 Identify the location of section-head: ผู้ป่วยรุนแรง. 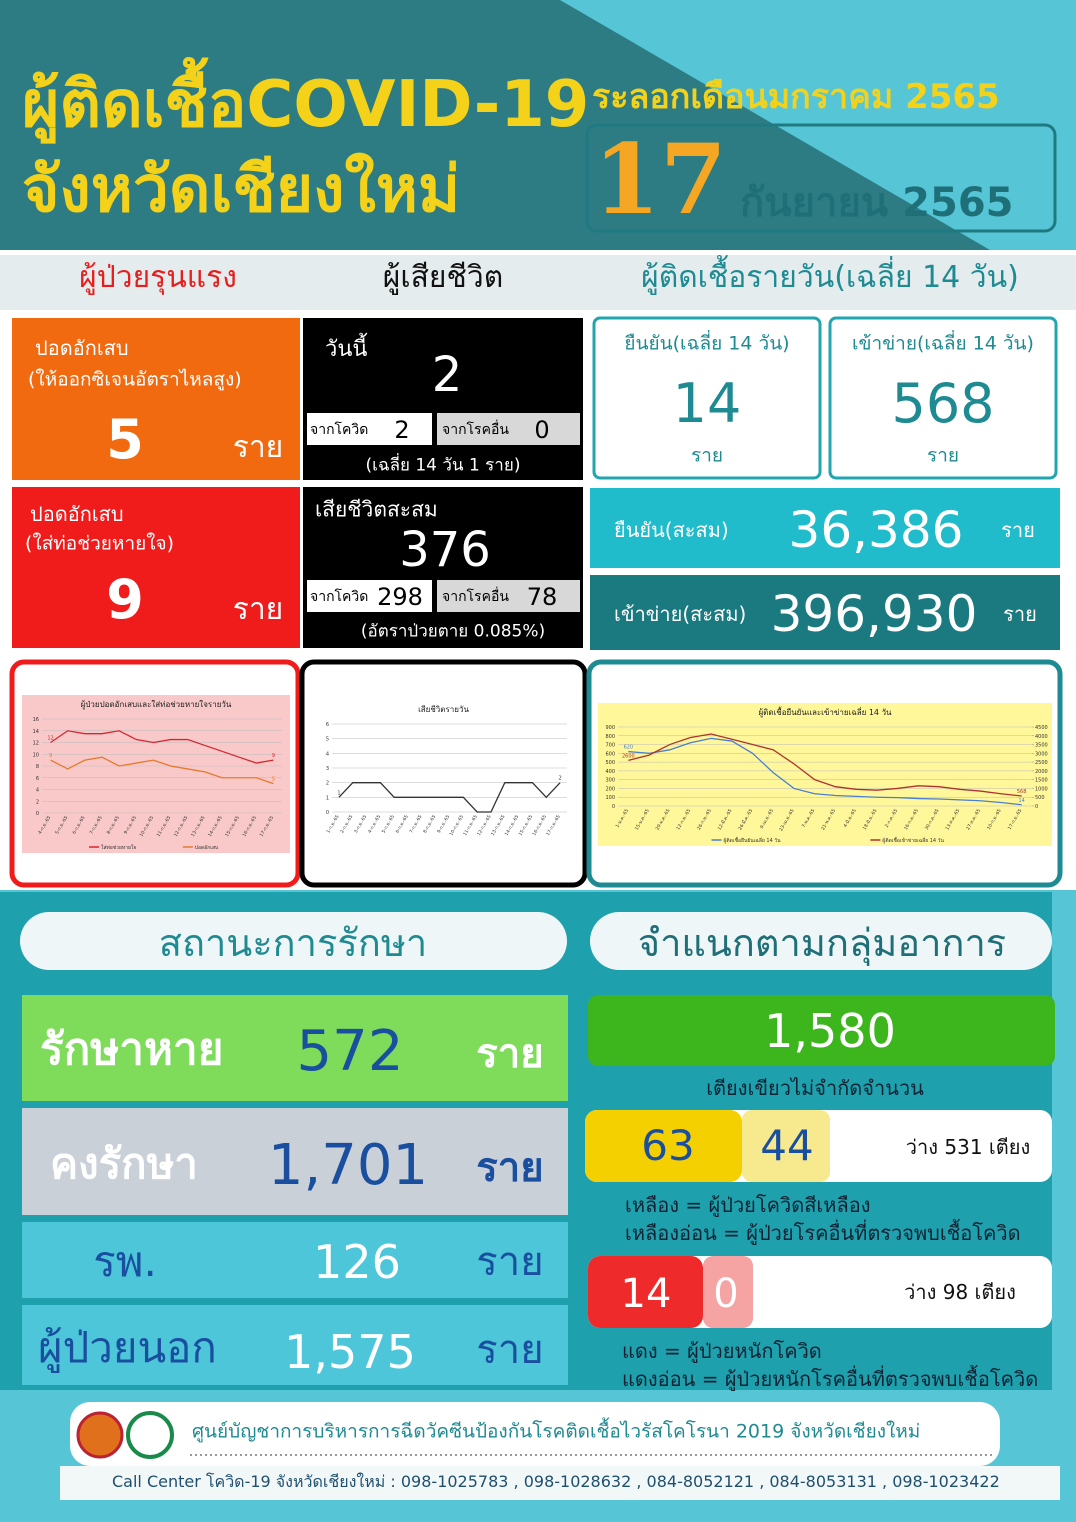
(158, 277).